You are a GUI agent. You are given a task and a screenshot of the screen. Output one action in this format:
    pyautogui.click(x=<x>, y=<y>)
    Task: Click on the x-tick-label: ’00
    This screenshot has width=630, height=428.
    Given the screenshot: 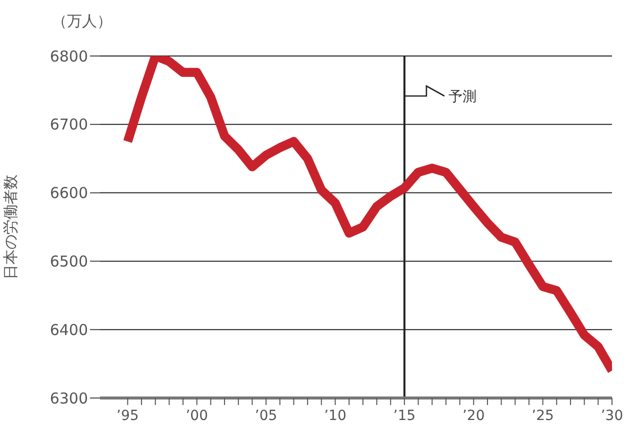 What is the action you would take?
    pyautogui.click(x=197, y=416)
    